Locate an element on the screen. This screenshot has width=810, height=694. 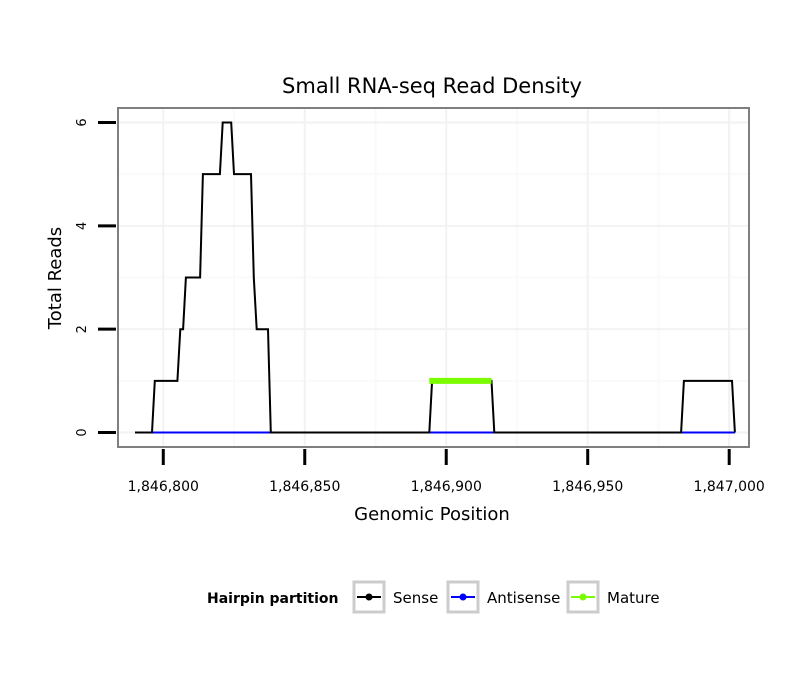
chart-title: Small RNA-seq Read Density is located at coordinates (432, 86).